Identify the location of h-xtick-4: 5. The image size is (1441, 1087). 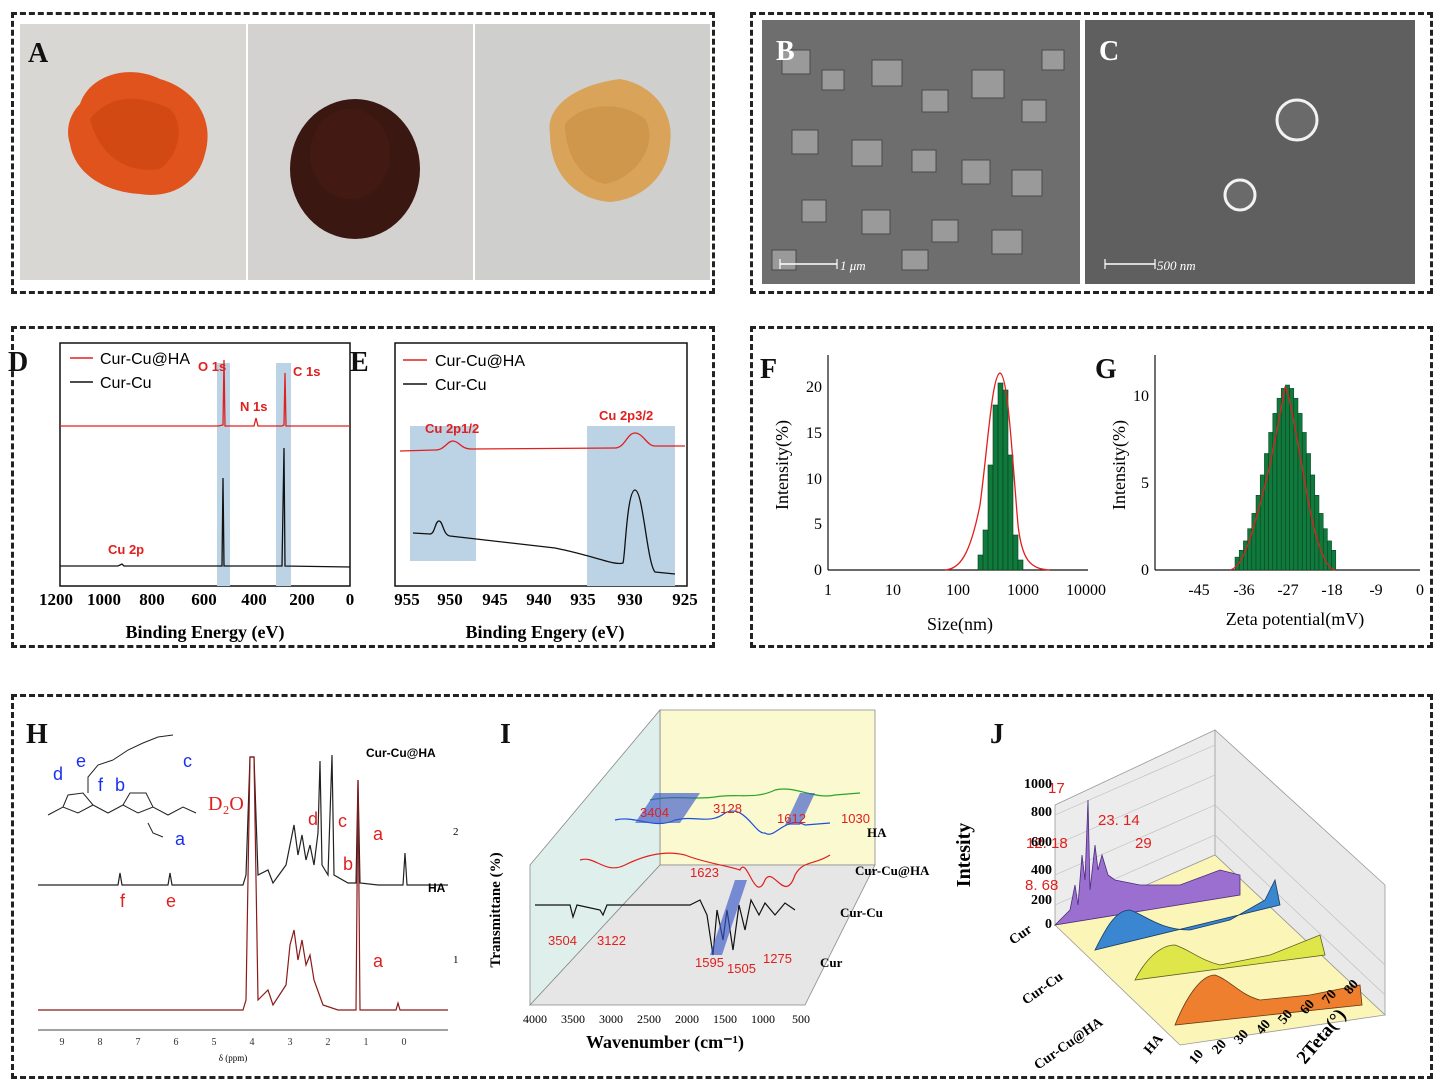
(214, 1042).